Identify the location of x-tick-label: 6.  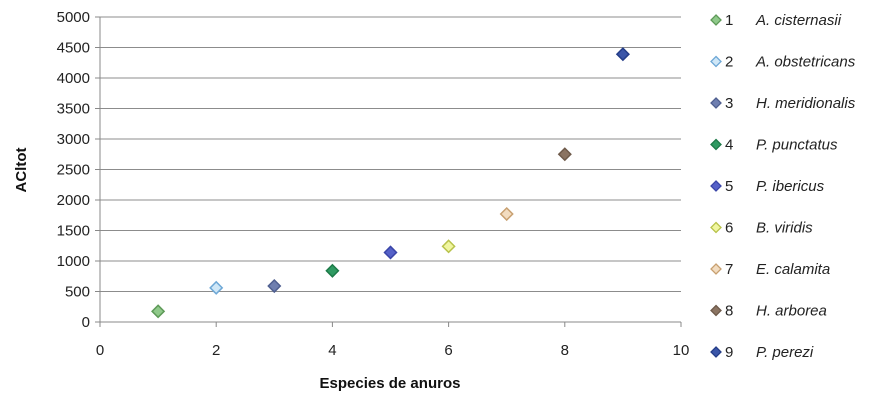
(448, 350).